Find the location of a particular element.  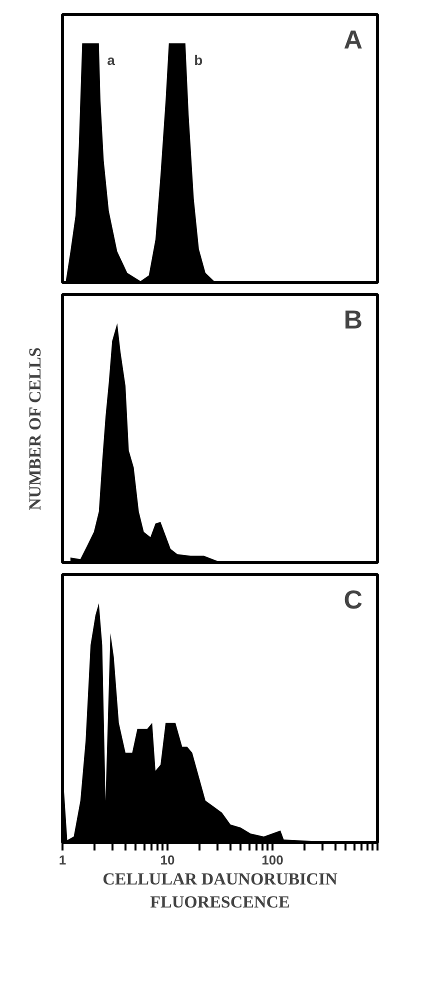

chart-title: B is located at coordinates (353, 319).